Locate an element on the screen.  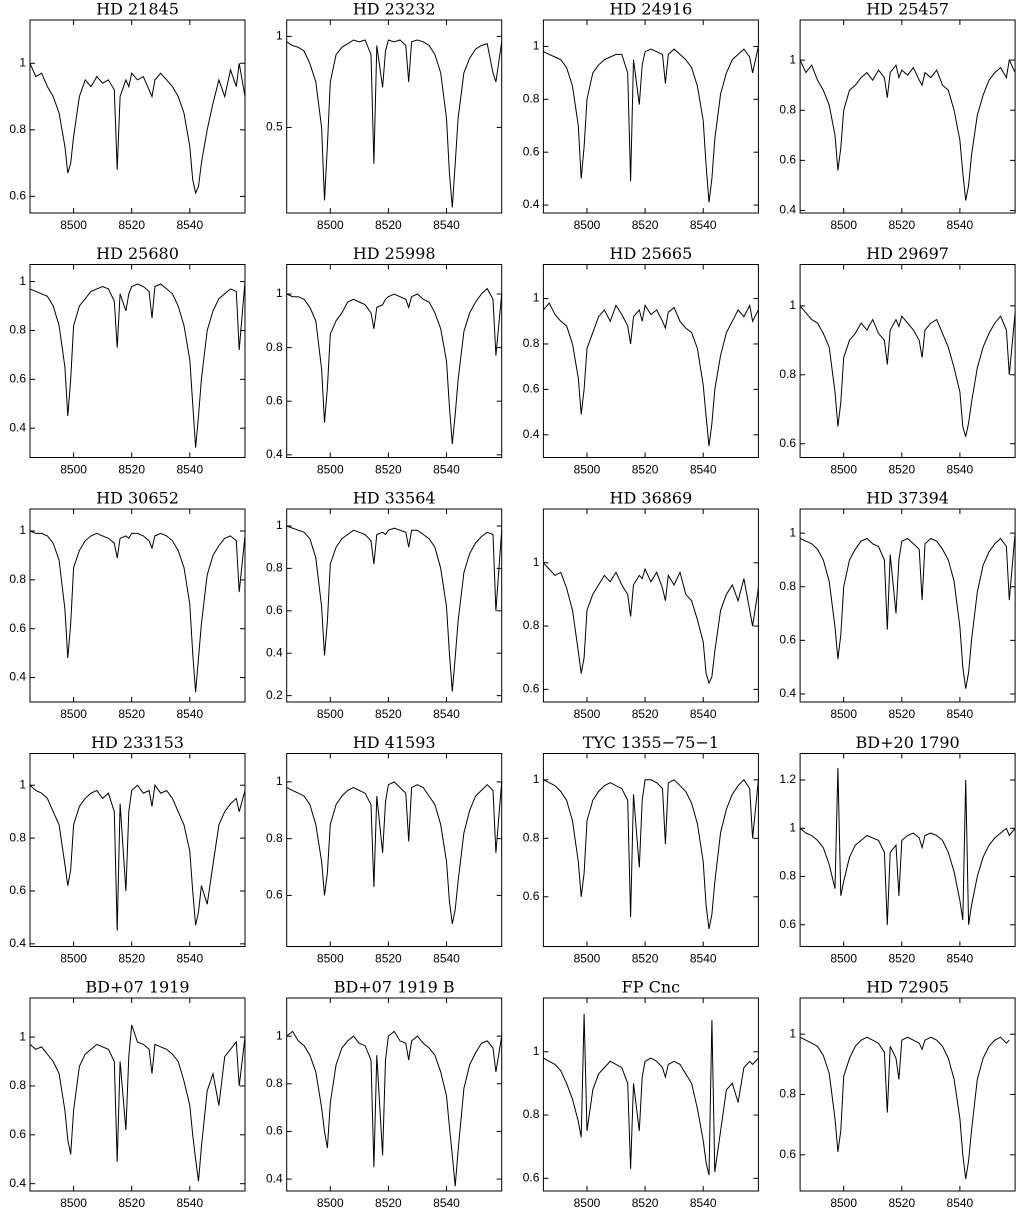
panel-title: HD 37394 is located at coordinates (907, 498).